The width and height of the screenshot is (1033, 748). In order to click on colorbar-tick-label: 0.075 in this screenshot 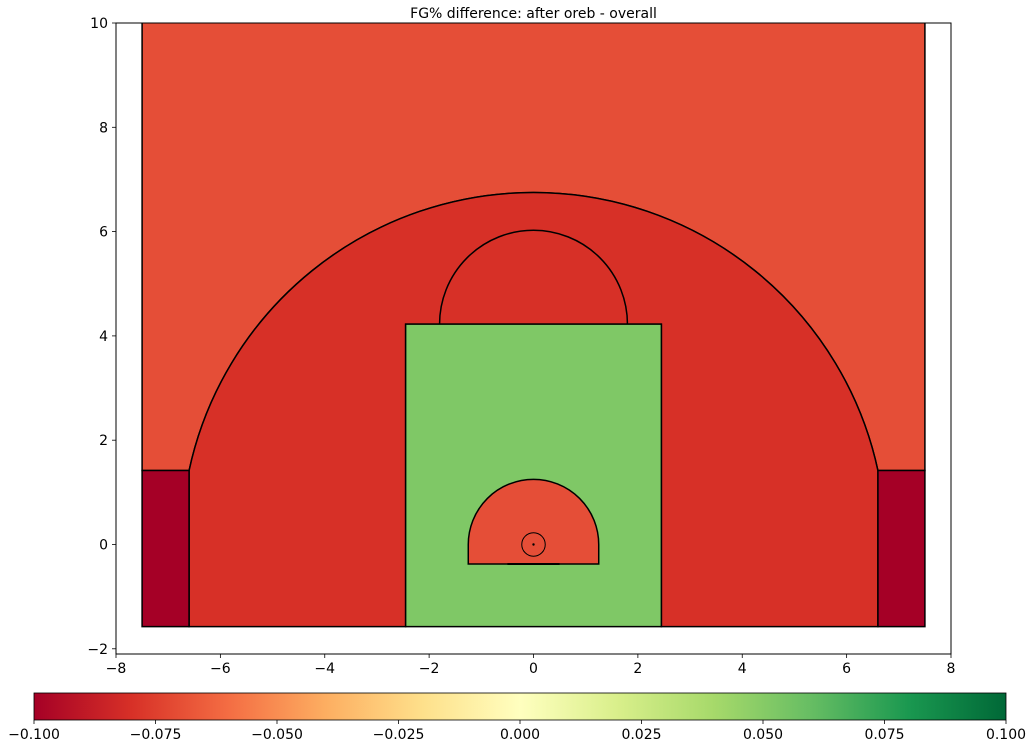, I will do `click(884, 735)`.